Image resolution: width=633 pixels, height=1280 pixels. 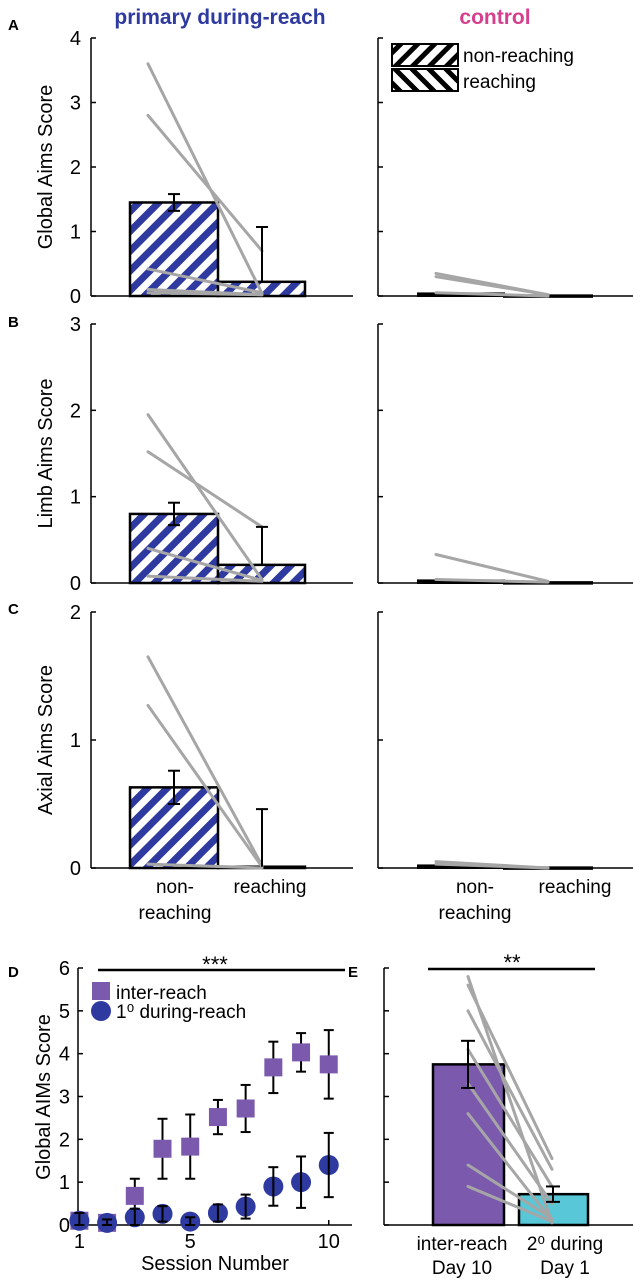 I want to click on panel-letter: C, so click(x=13, y=609).